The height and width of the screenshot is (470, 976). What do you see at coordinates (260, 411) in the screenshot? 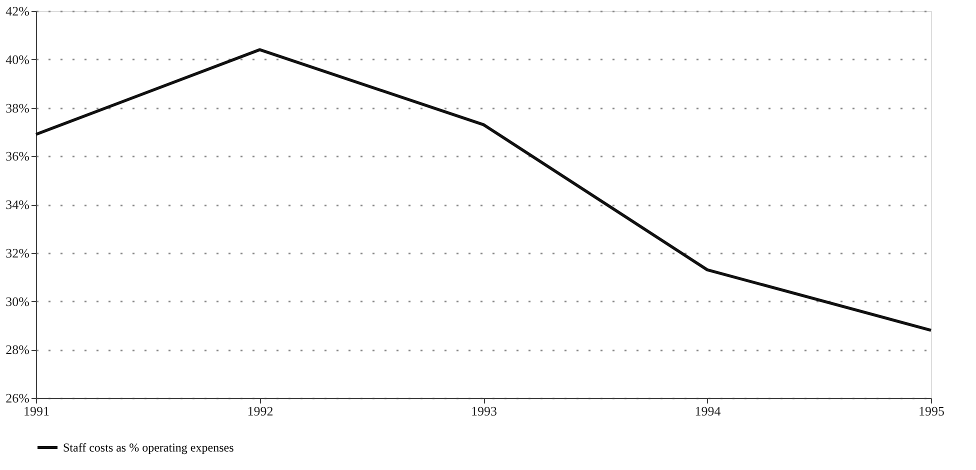
I see `x-tick-label: 1992` at bounding box center [260, 411].